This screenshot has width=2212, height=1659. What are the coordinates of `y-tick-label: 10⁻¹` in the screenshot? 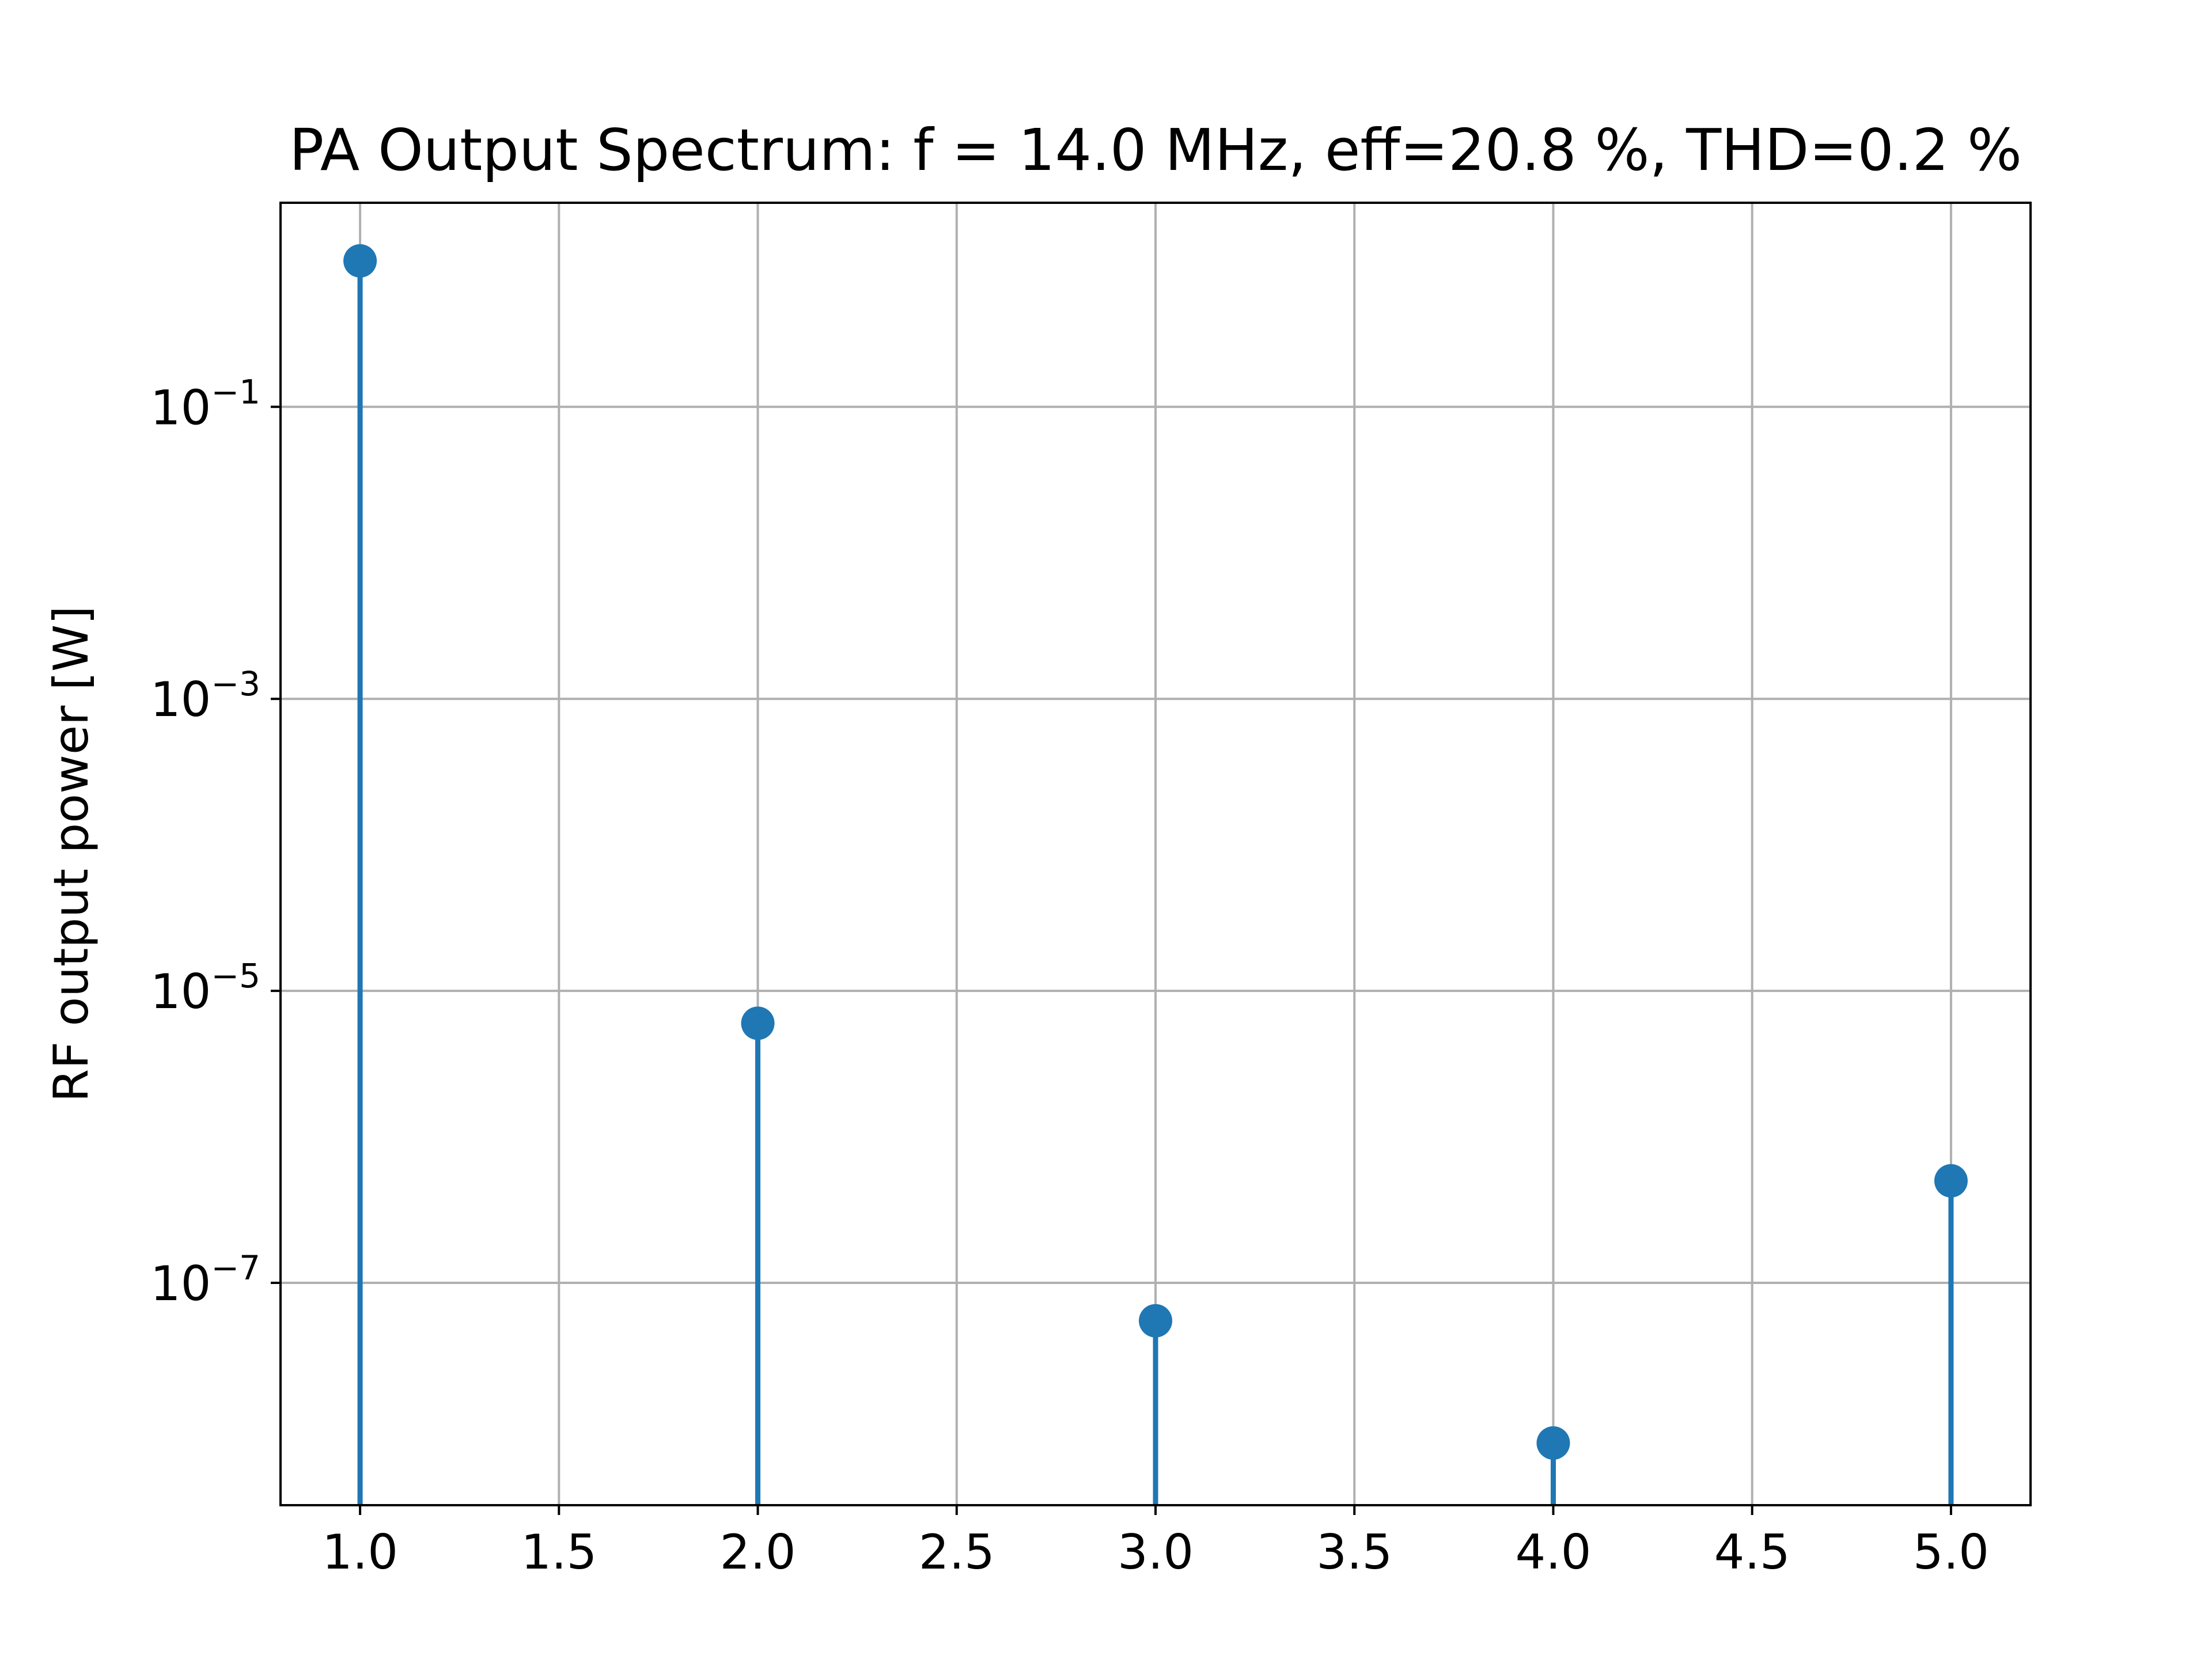 It's located at (205, 403).